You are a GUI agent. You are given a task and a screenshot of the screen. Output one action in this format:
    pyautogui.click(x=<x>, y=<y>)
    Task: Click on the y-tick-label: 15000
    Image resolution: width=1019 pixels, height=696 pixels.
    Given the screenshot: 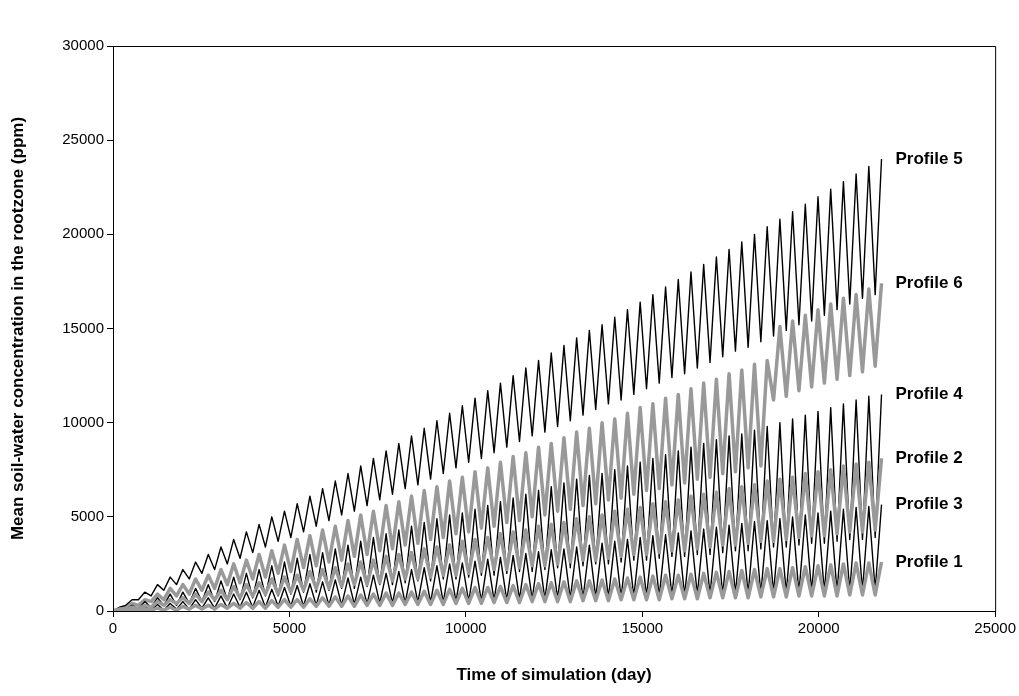 What is the action you would take?
    pyautogui.click(x=83, y=327)
    